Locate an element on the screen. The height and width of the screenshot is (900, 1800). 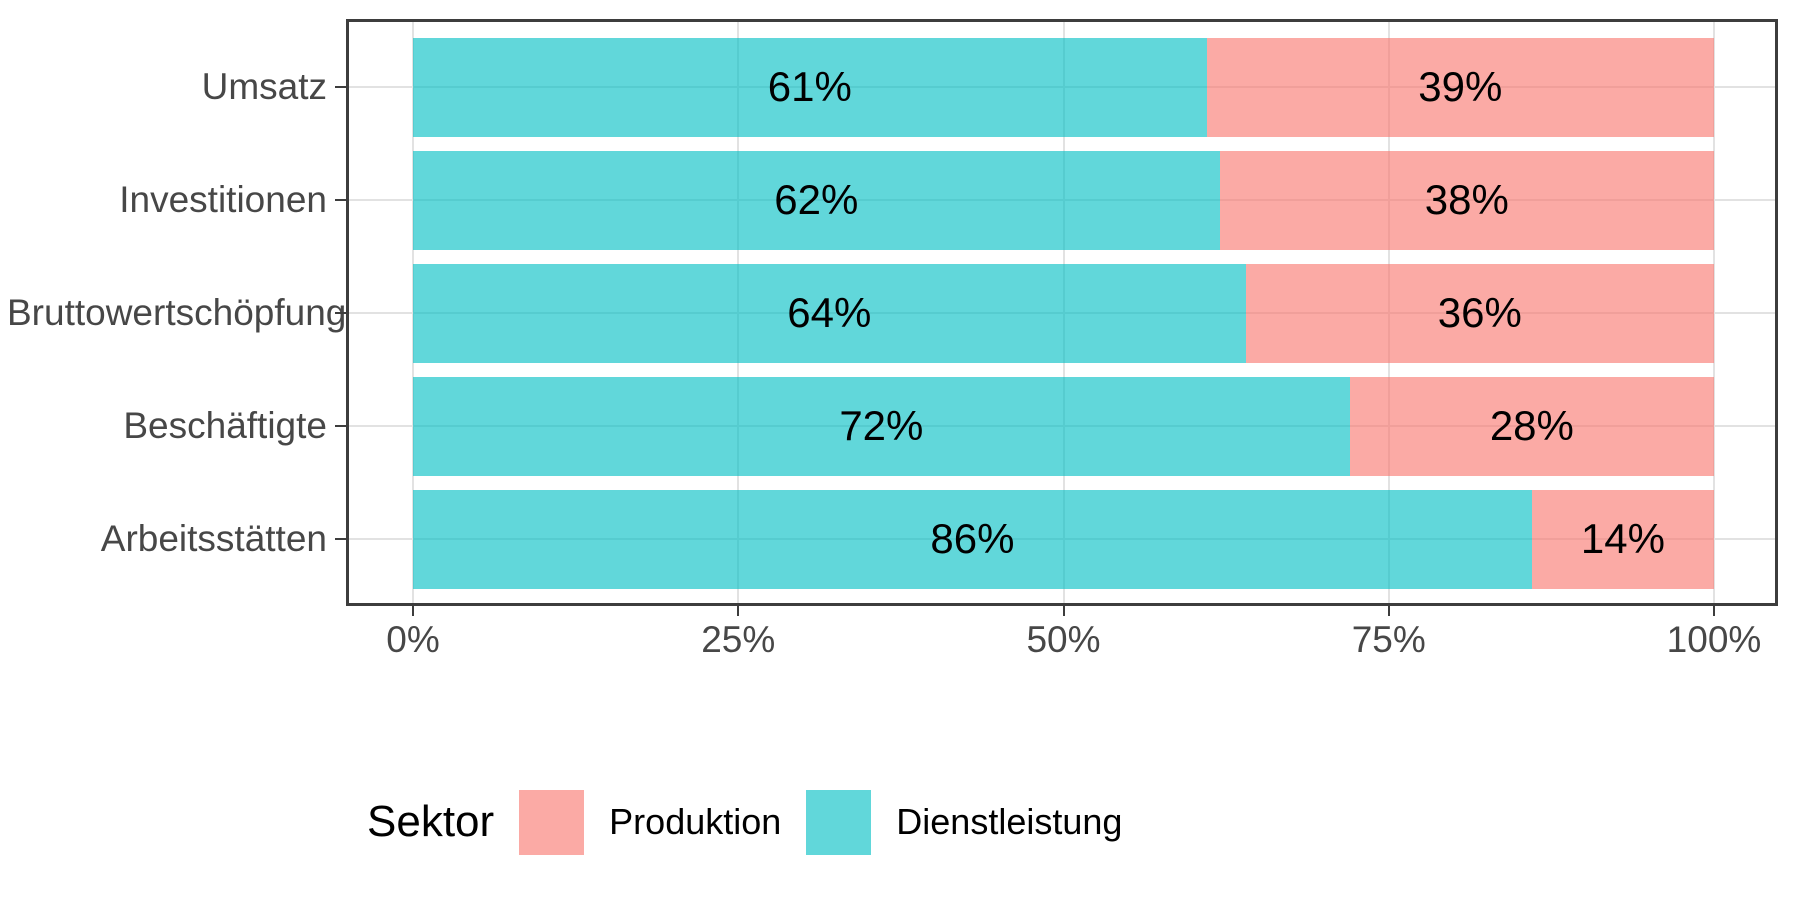
bar-segment-produktion: 39% is located at coordinates (1460, 87).